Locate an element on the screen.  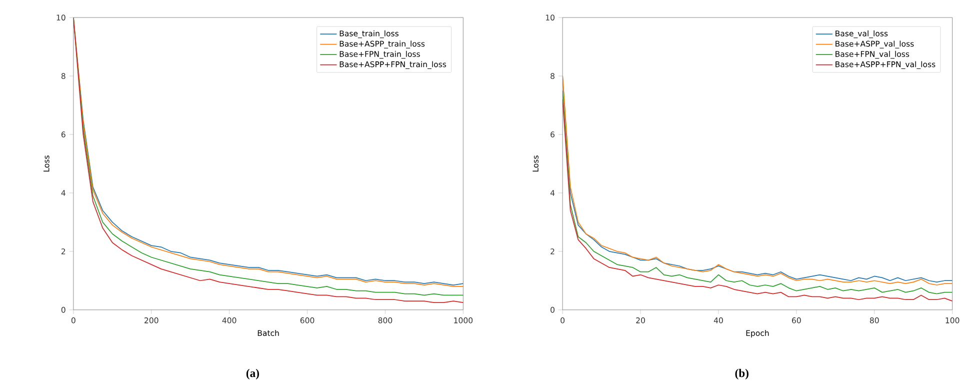
text: (b) is located at coordinates (741, 374).